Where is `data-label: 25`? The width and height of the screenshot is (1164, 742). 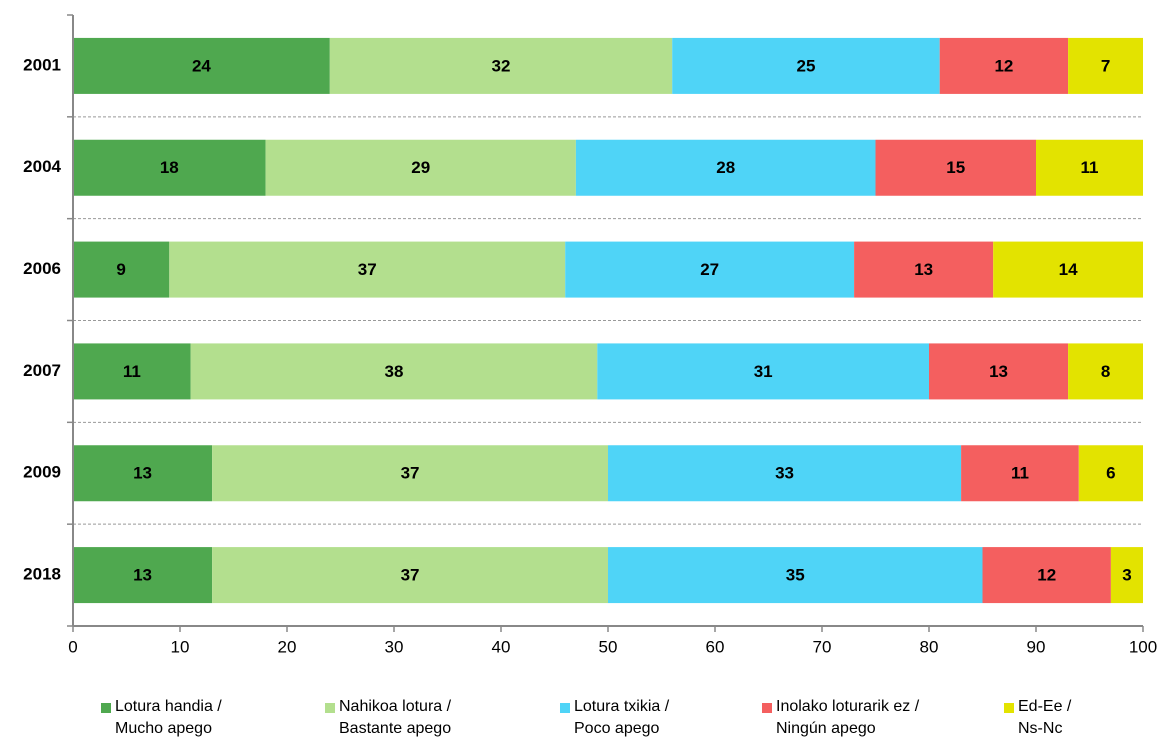
data-label: 25 is located at coordinates (805, 65).